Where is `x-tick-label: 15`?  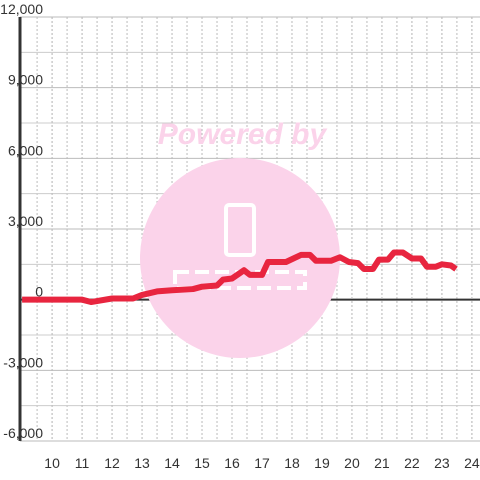
x-tick-label: 15 is located at coordinates (202, 463).